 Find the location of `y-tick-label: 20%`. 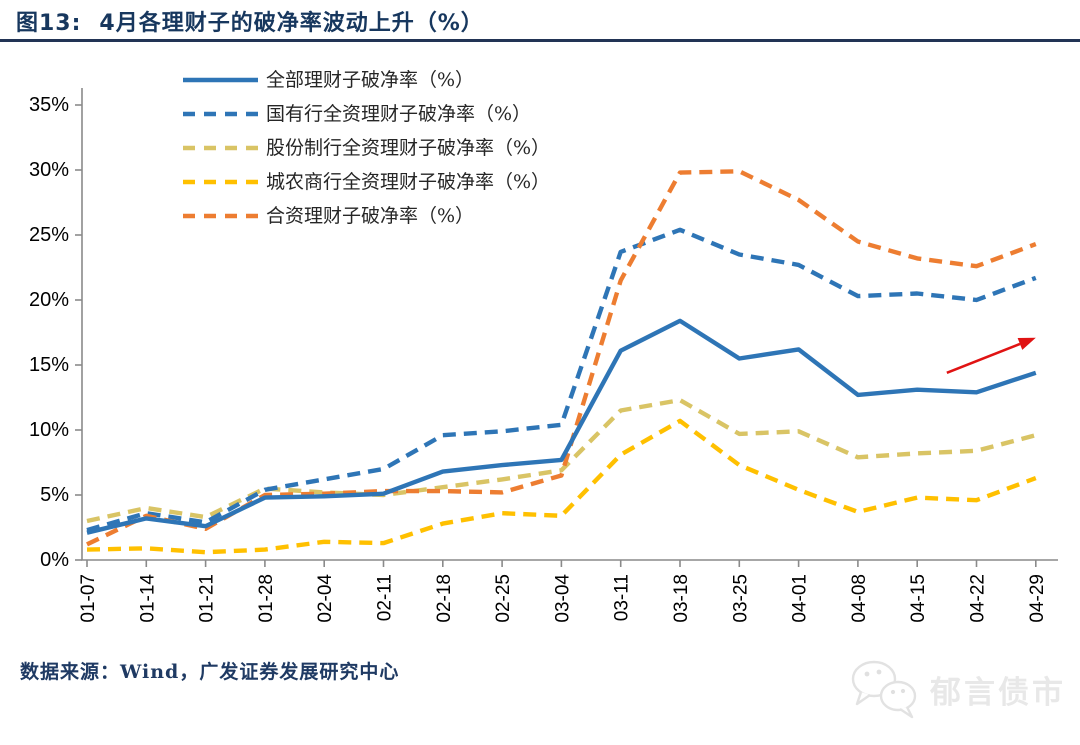

y-tick-label: 20% is located at coordinates (49, 300).